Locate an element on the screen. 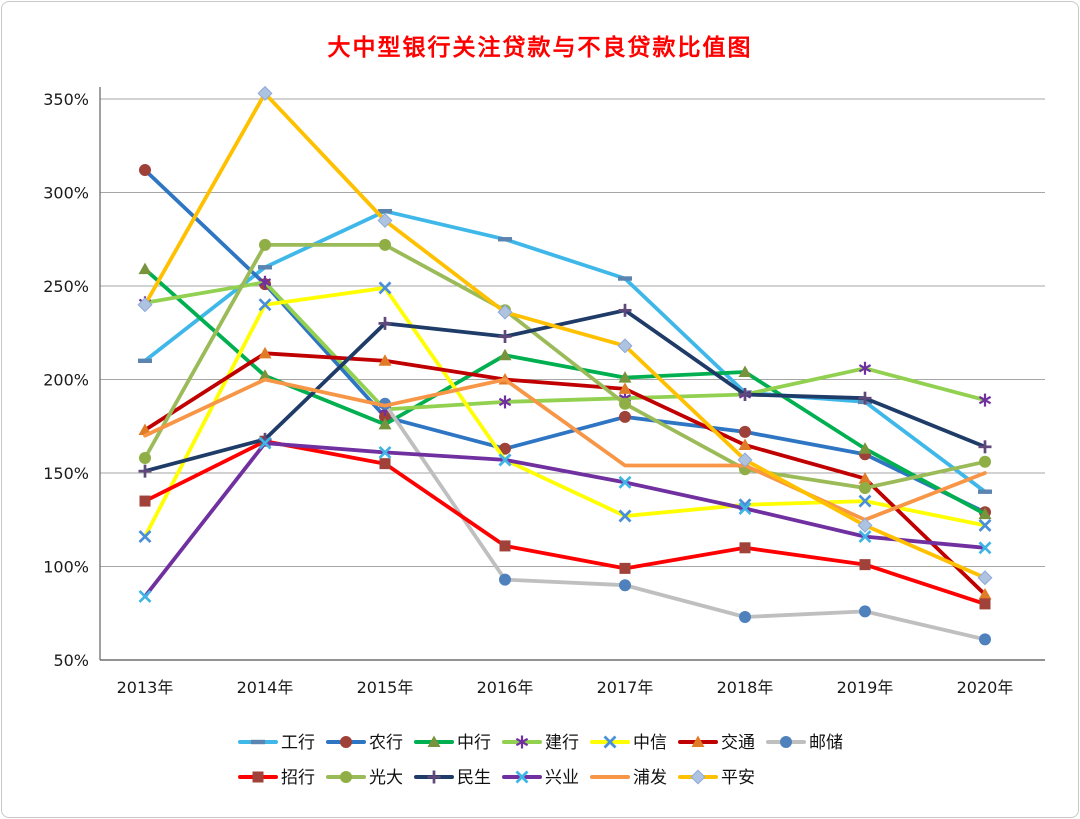 The image size is (1080, 819). legend-item-兴业: 兴业 is located at coordinates (540, 778).